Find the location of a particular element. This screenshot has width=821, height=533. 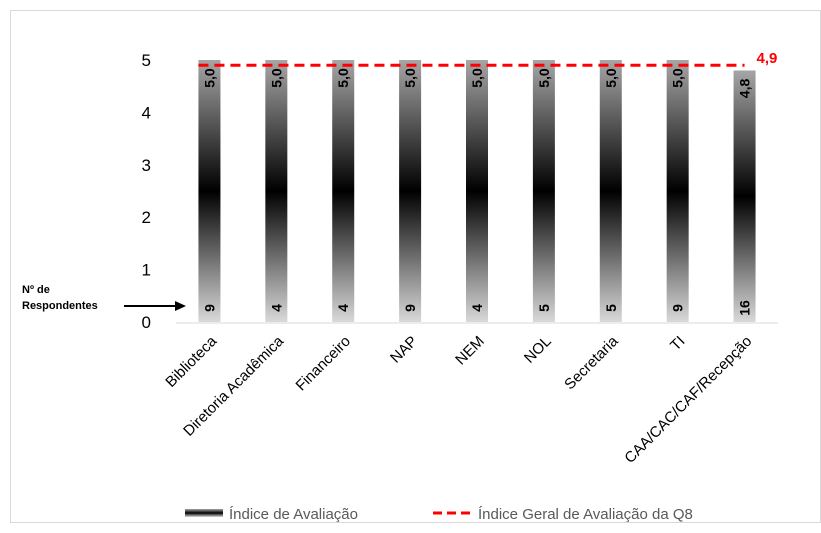

y-axis: 0 1 2 3 4 5 is located at coordinates (146, 191).